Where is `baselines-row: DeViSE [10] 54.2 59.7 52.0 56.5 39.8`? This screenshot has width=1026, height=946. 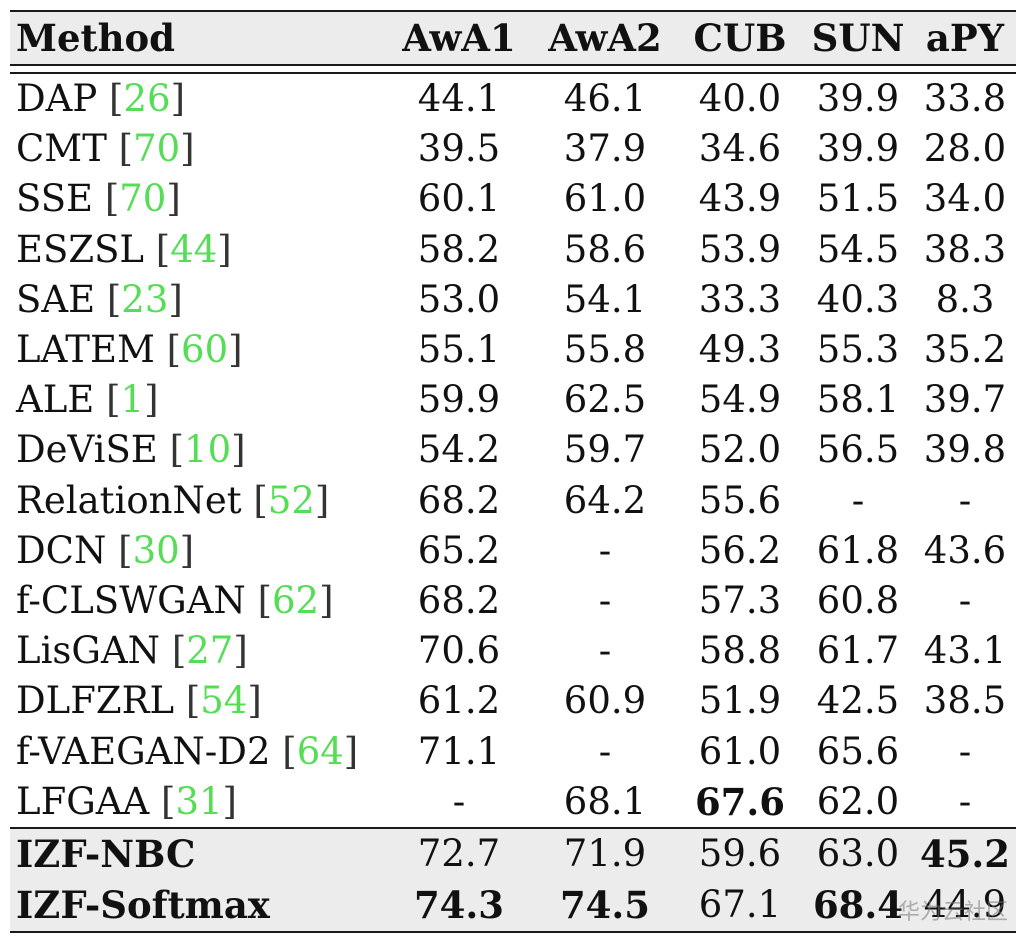 baselines-row: DeViSE [10] 54.2 59.7 52.0 56.5 39.8 is located at coordinates (513, 450).